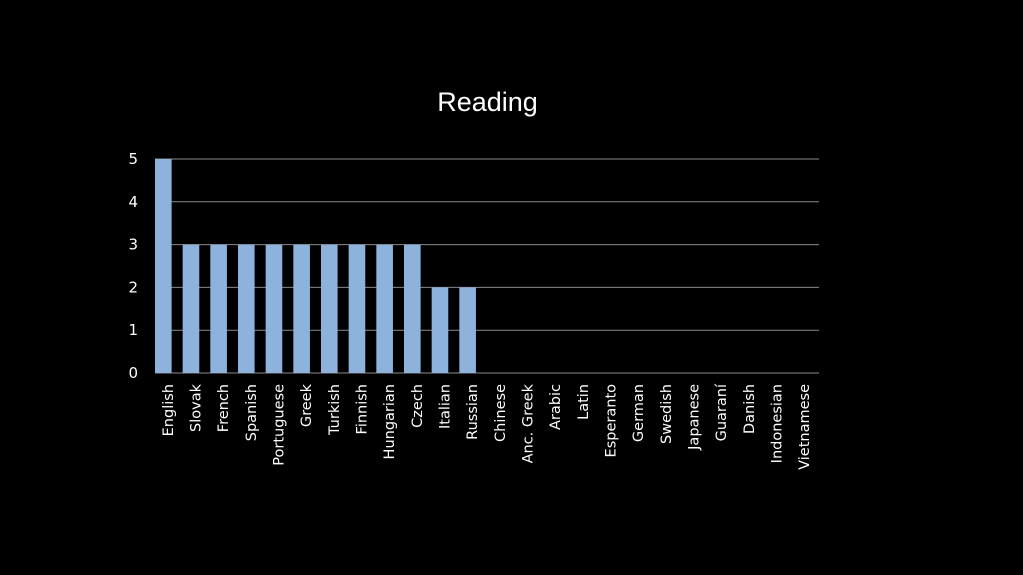  What do you see at coordinates (133, 202) in the screenshot?
I see `y-tick-label: 4` at bounding box center [133, 202].